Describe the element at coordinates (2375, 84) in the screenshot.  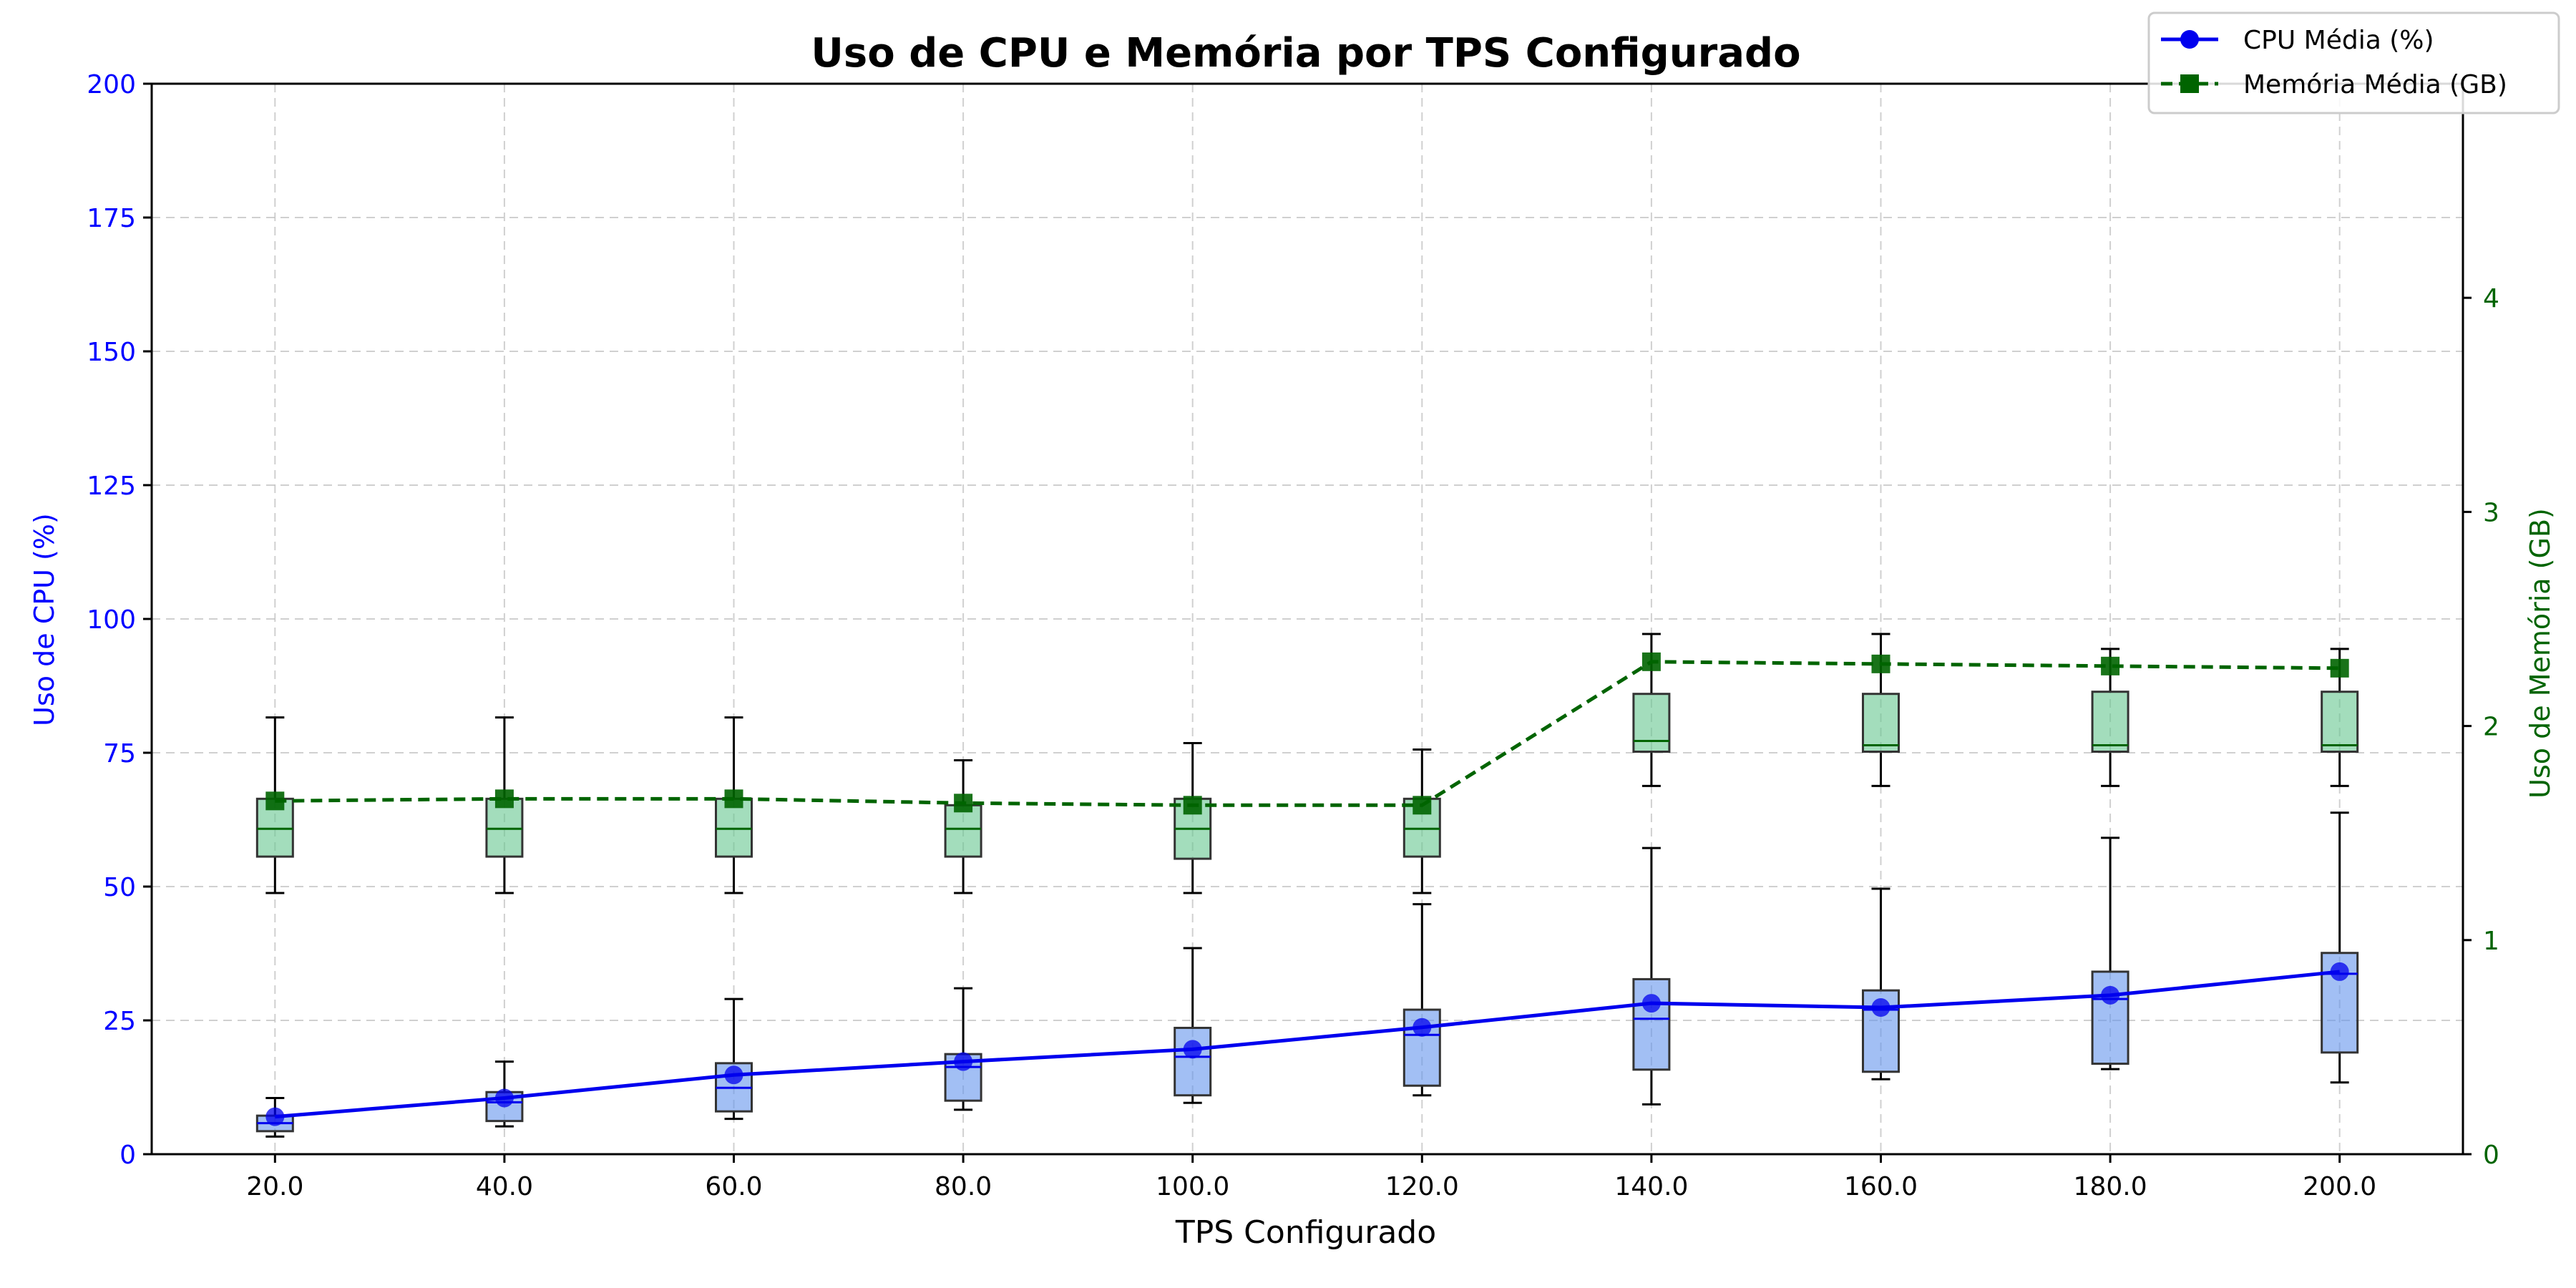
I see `legend-memory-label: Memória Média (GB)` at that location.